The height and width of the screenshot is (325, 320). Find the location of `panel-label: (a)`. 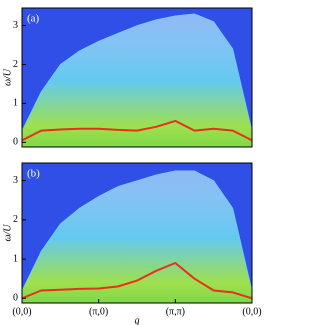

panel-label: (a) is located at coordinates (33, 19).